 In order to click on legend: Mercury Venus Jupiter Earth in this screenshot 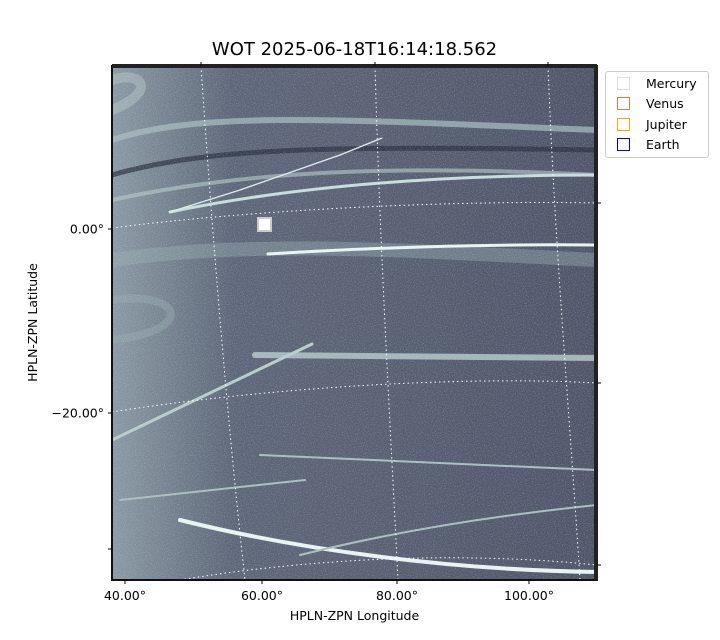, I will do `click(657, 114)`.